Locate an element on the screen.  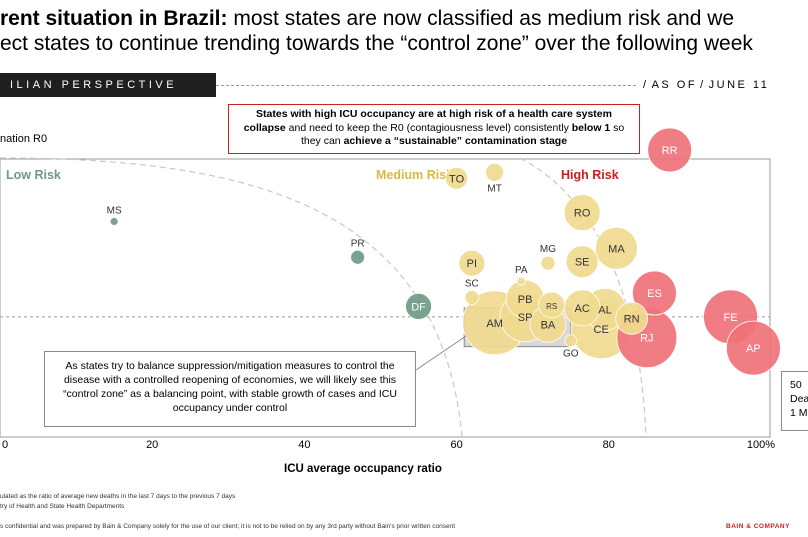
bubble-label: PA is located at coordinates (521, 270).